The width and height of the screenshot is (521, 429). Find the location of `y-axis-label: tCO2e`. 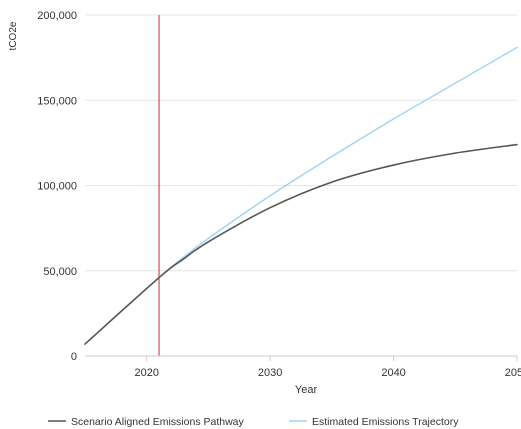

y-axis-label: tCO2e is located at coordinates (13, 35).